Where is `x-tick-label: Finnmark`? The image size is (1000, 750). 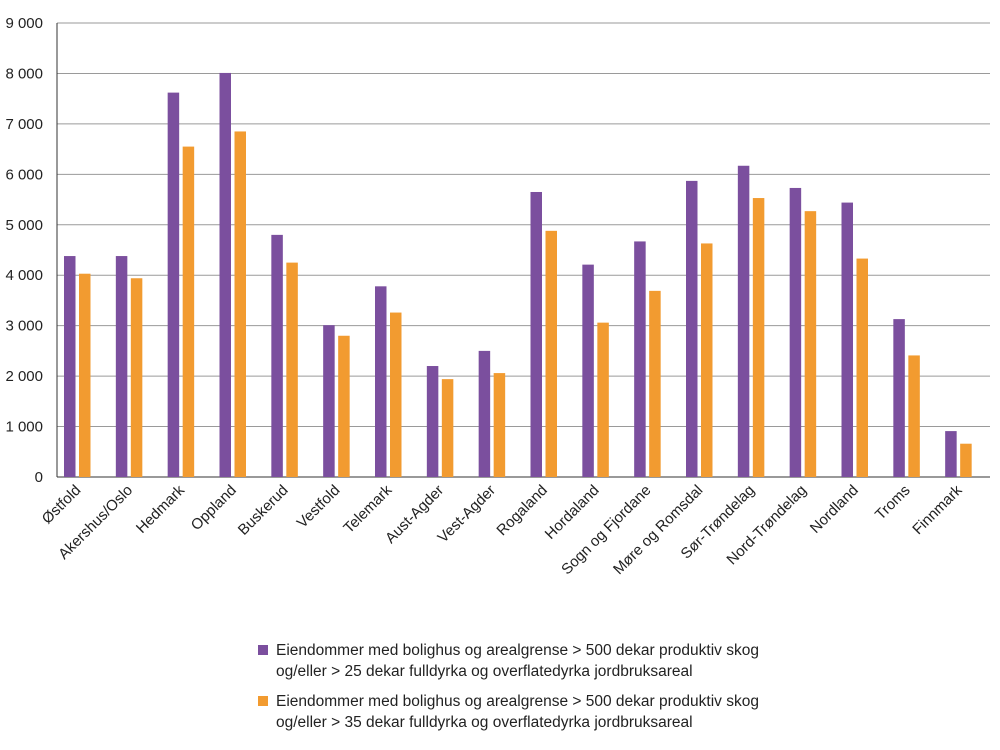 x-tick-label: Finnmark is located at coordinates (937, 509).